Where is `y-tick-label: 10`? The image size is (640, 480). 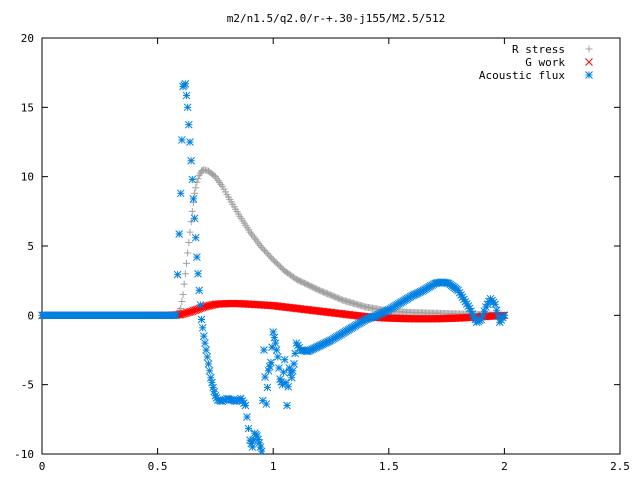 y-tick-label: 10 is located at coordinates (27, 177).